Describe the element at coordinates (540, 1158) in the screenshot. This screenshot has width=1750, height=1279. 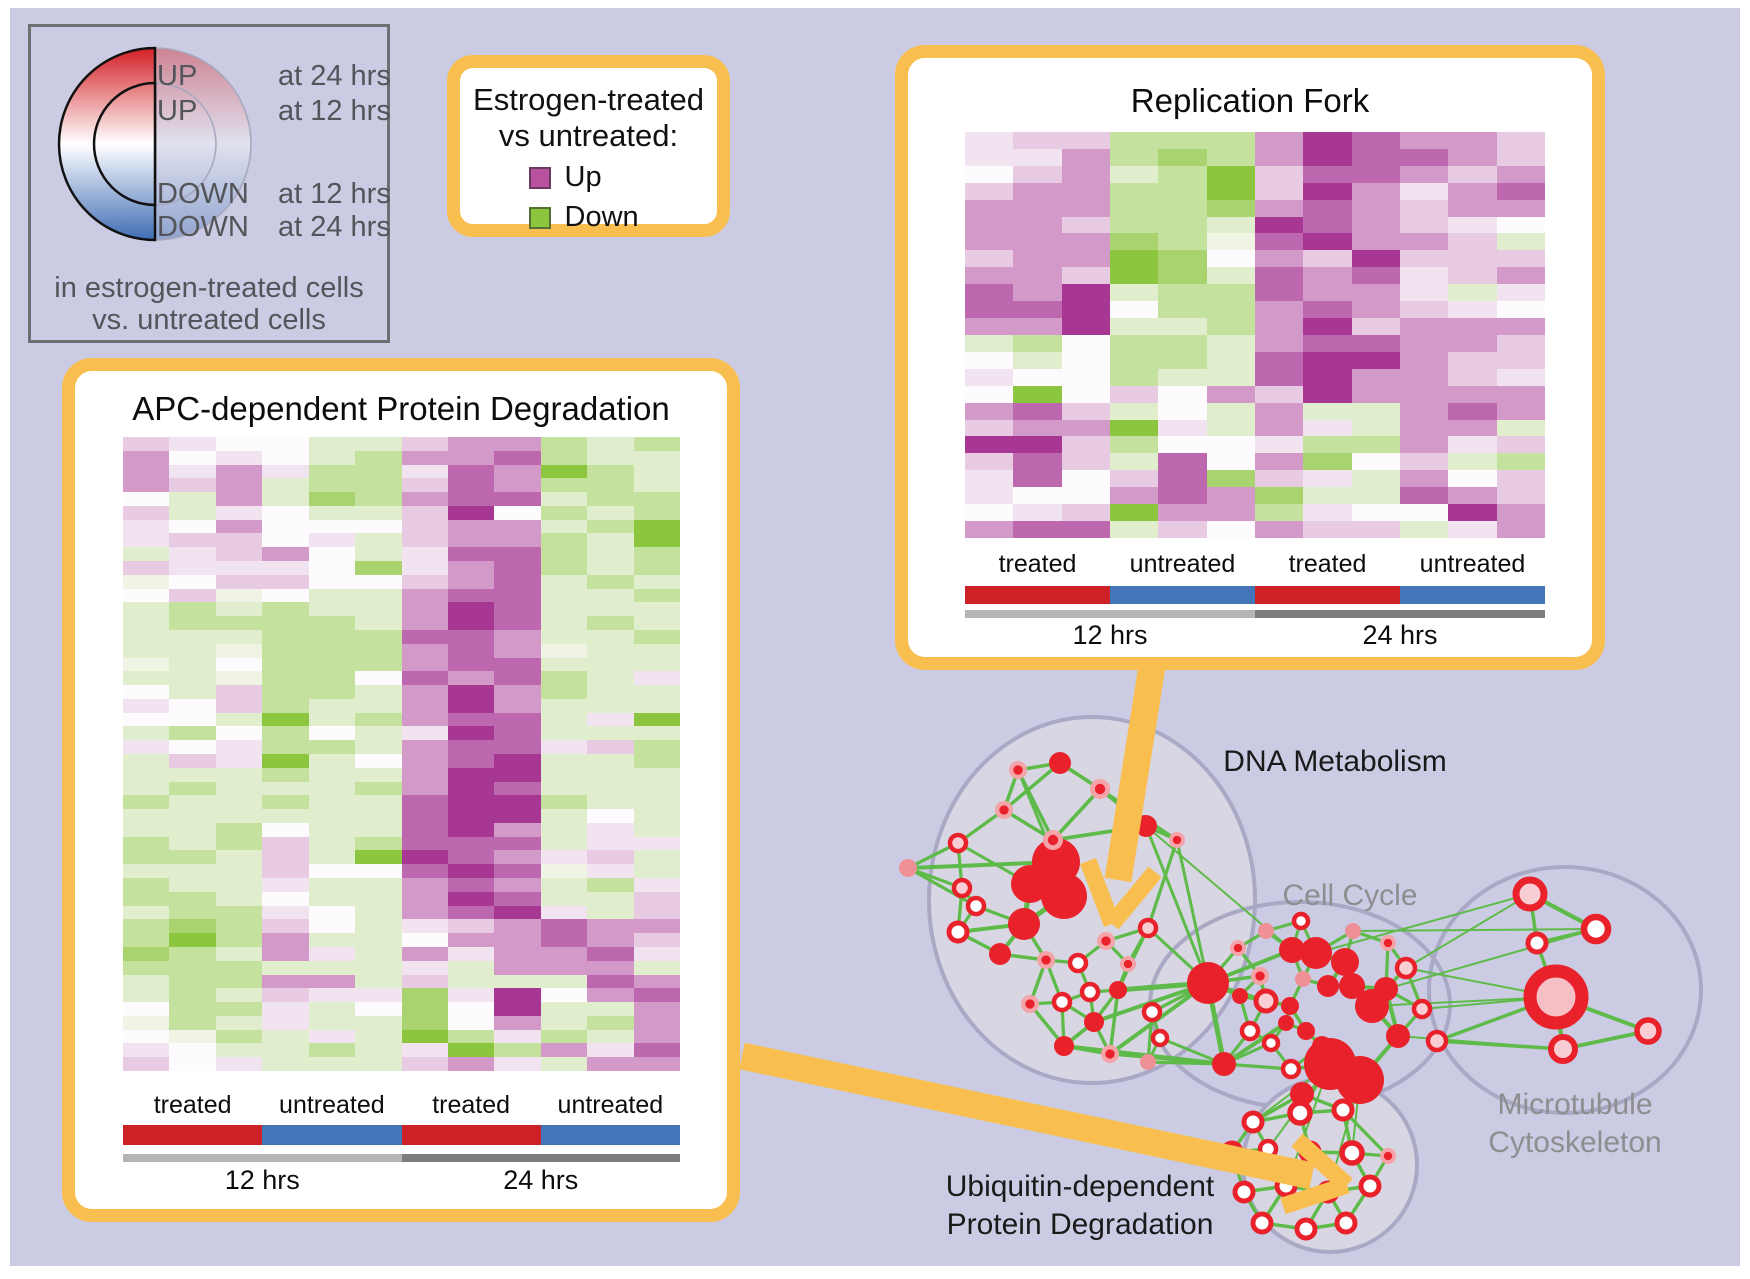
I see `hr24-bar` at that location.